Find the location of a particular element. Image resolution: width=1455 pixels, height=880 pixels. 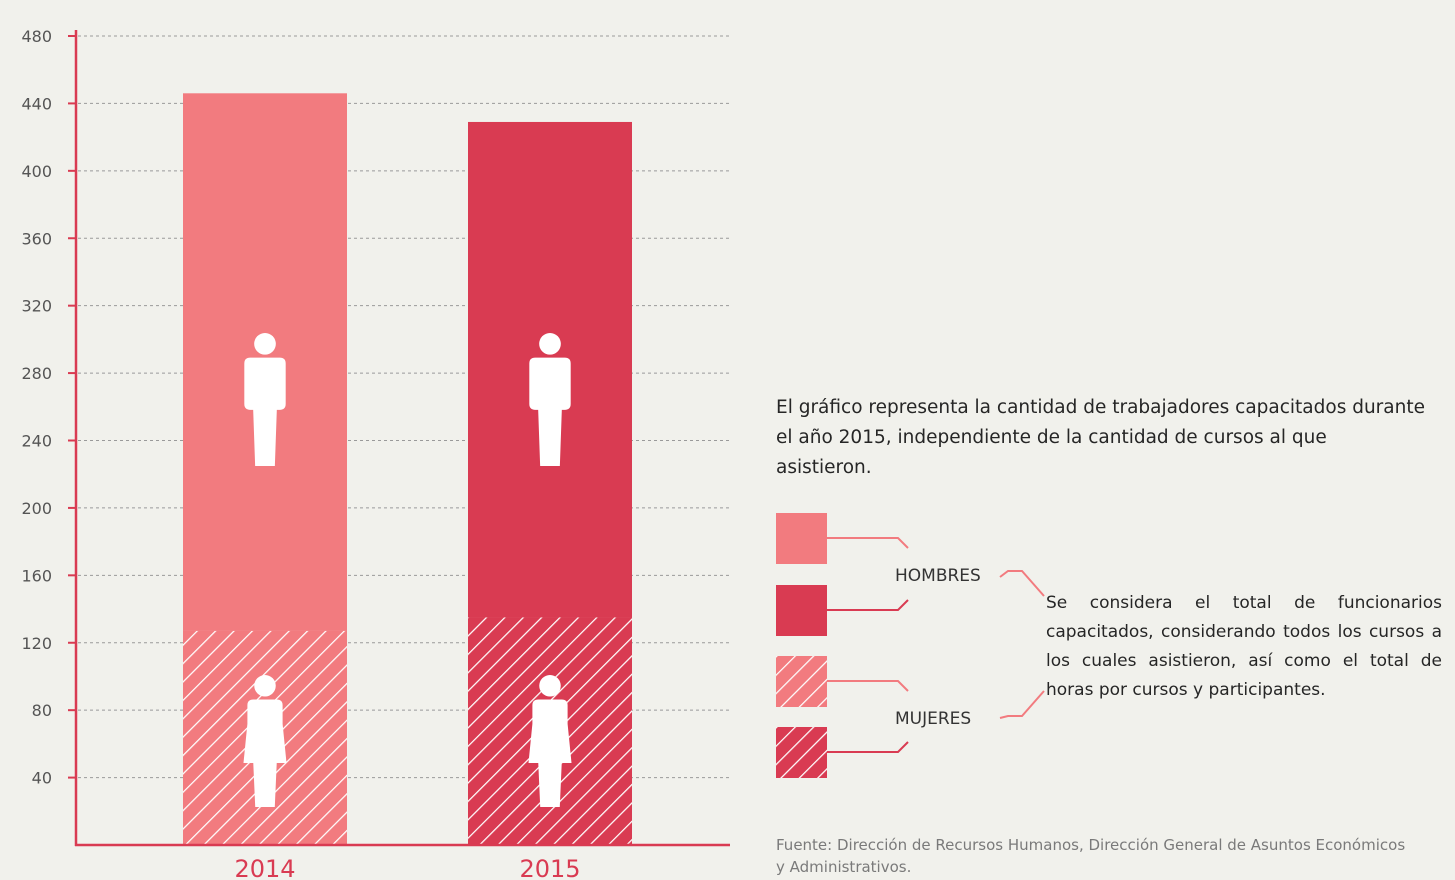

legend-label-hombres: HOMBRES is located at coordinates (938, 576).